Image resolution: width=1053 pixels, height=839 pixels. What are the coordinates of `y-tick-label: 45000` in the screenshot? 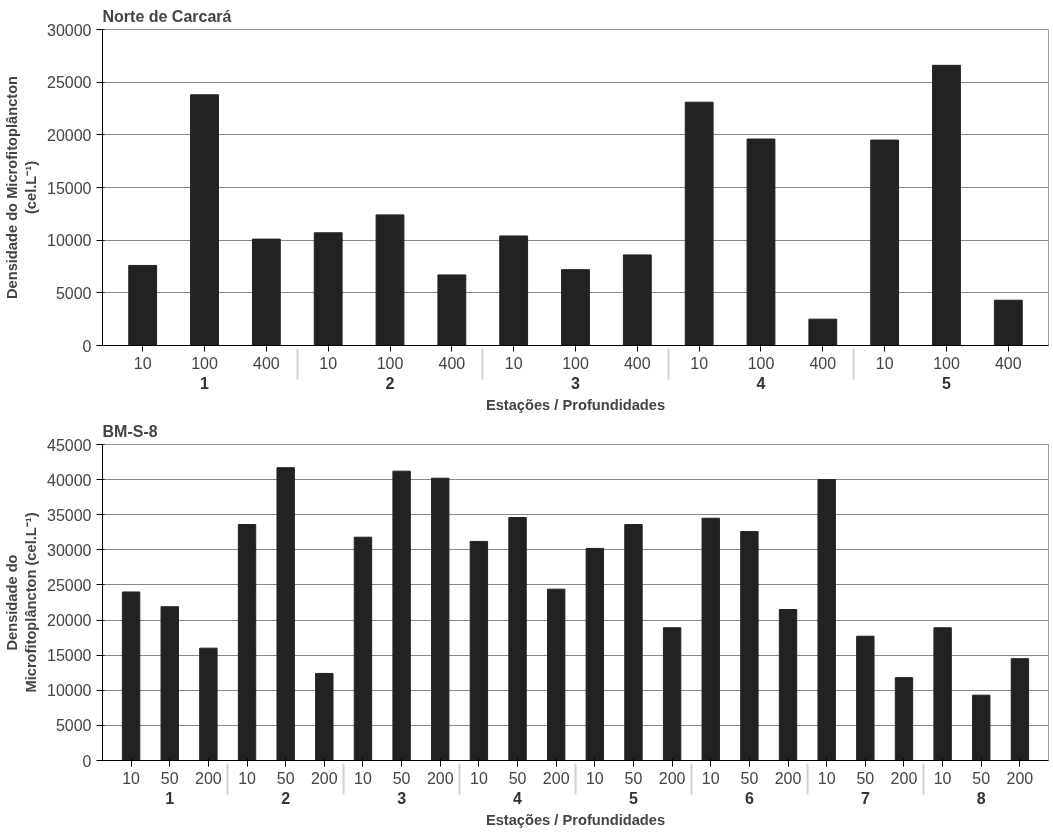 It's located at (69, 445).